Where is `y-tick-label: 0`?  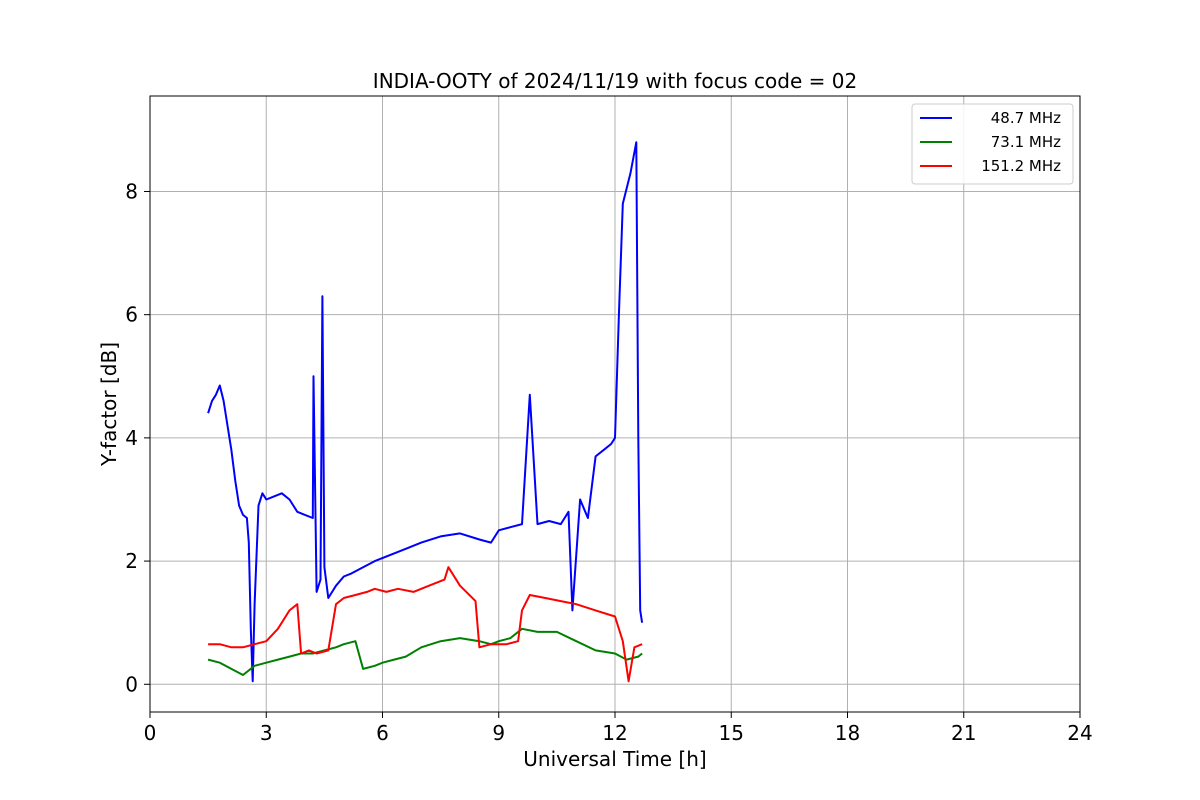 y-tick-label: 0 is located at coordinates (131, 684).